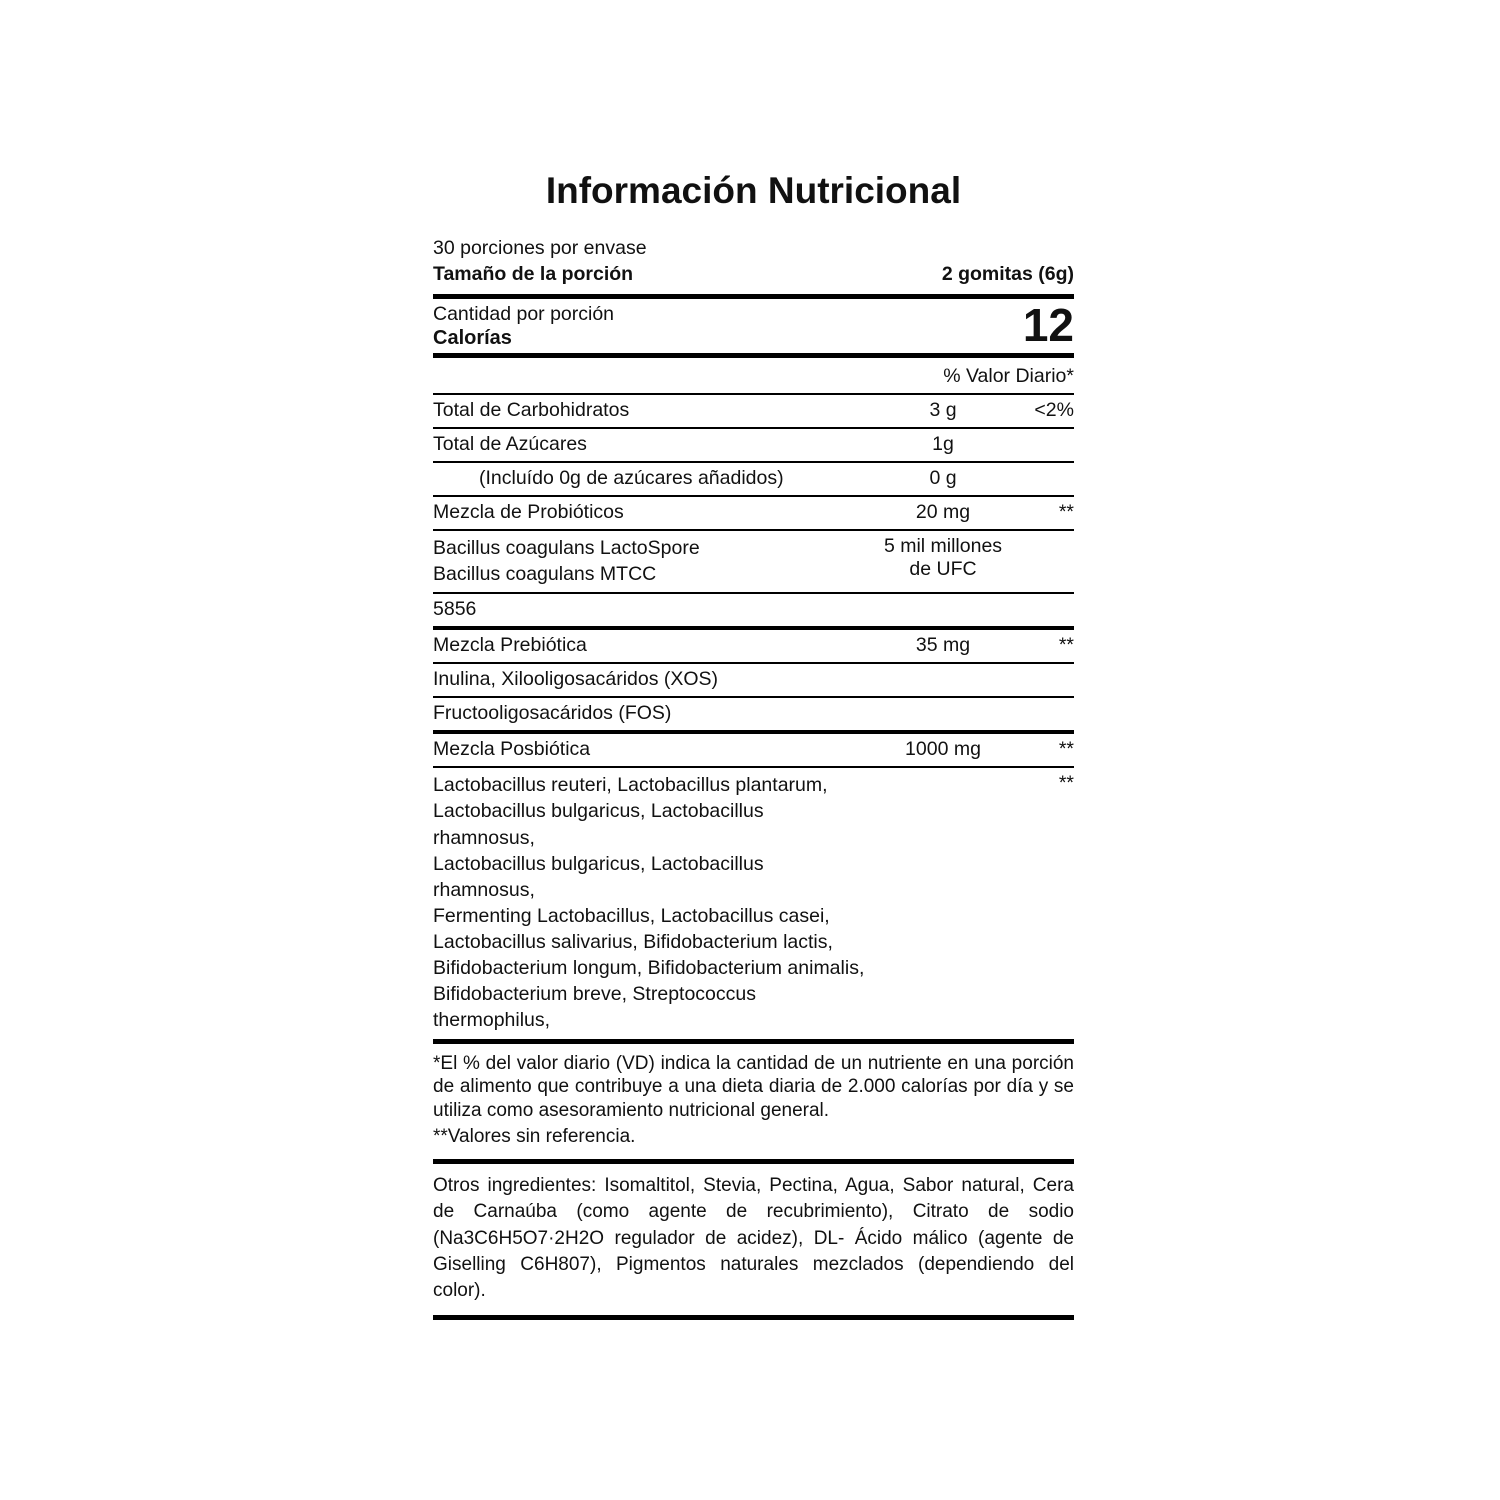  What do you see at coordinates (1007, 274) in the screenshot?
I see `serving-size-value: 2 gomitas (6g)` at bounding box center [1007, 274].